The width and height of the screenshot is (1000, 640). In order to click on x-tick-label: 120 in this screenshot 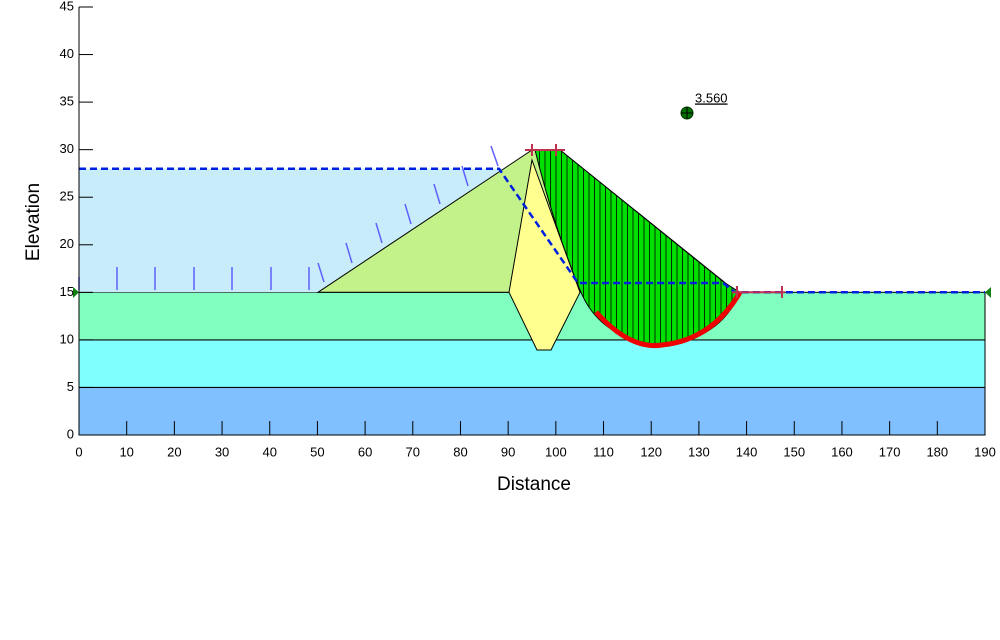, I will do `click(651, 451)`.